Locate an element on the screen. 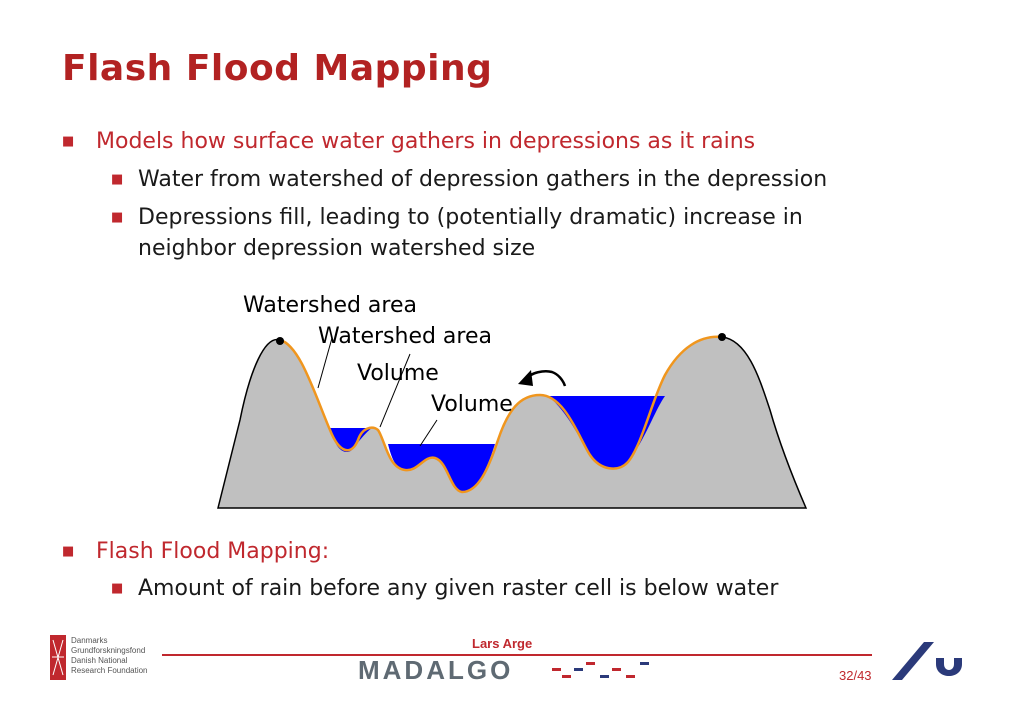 Image resolution: width=1023 pixels, height=708 pixels. university-logo is located at coordinates (927, 661).